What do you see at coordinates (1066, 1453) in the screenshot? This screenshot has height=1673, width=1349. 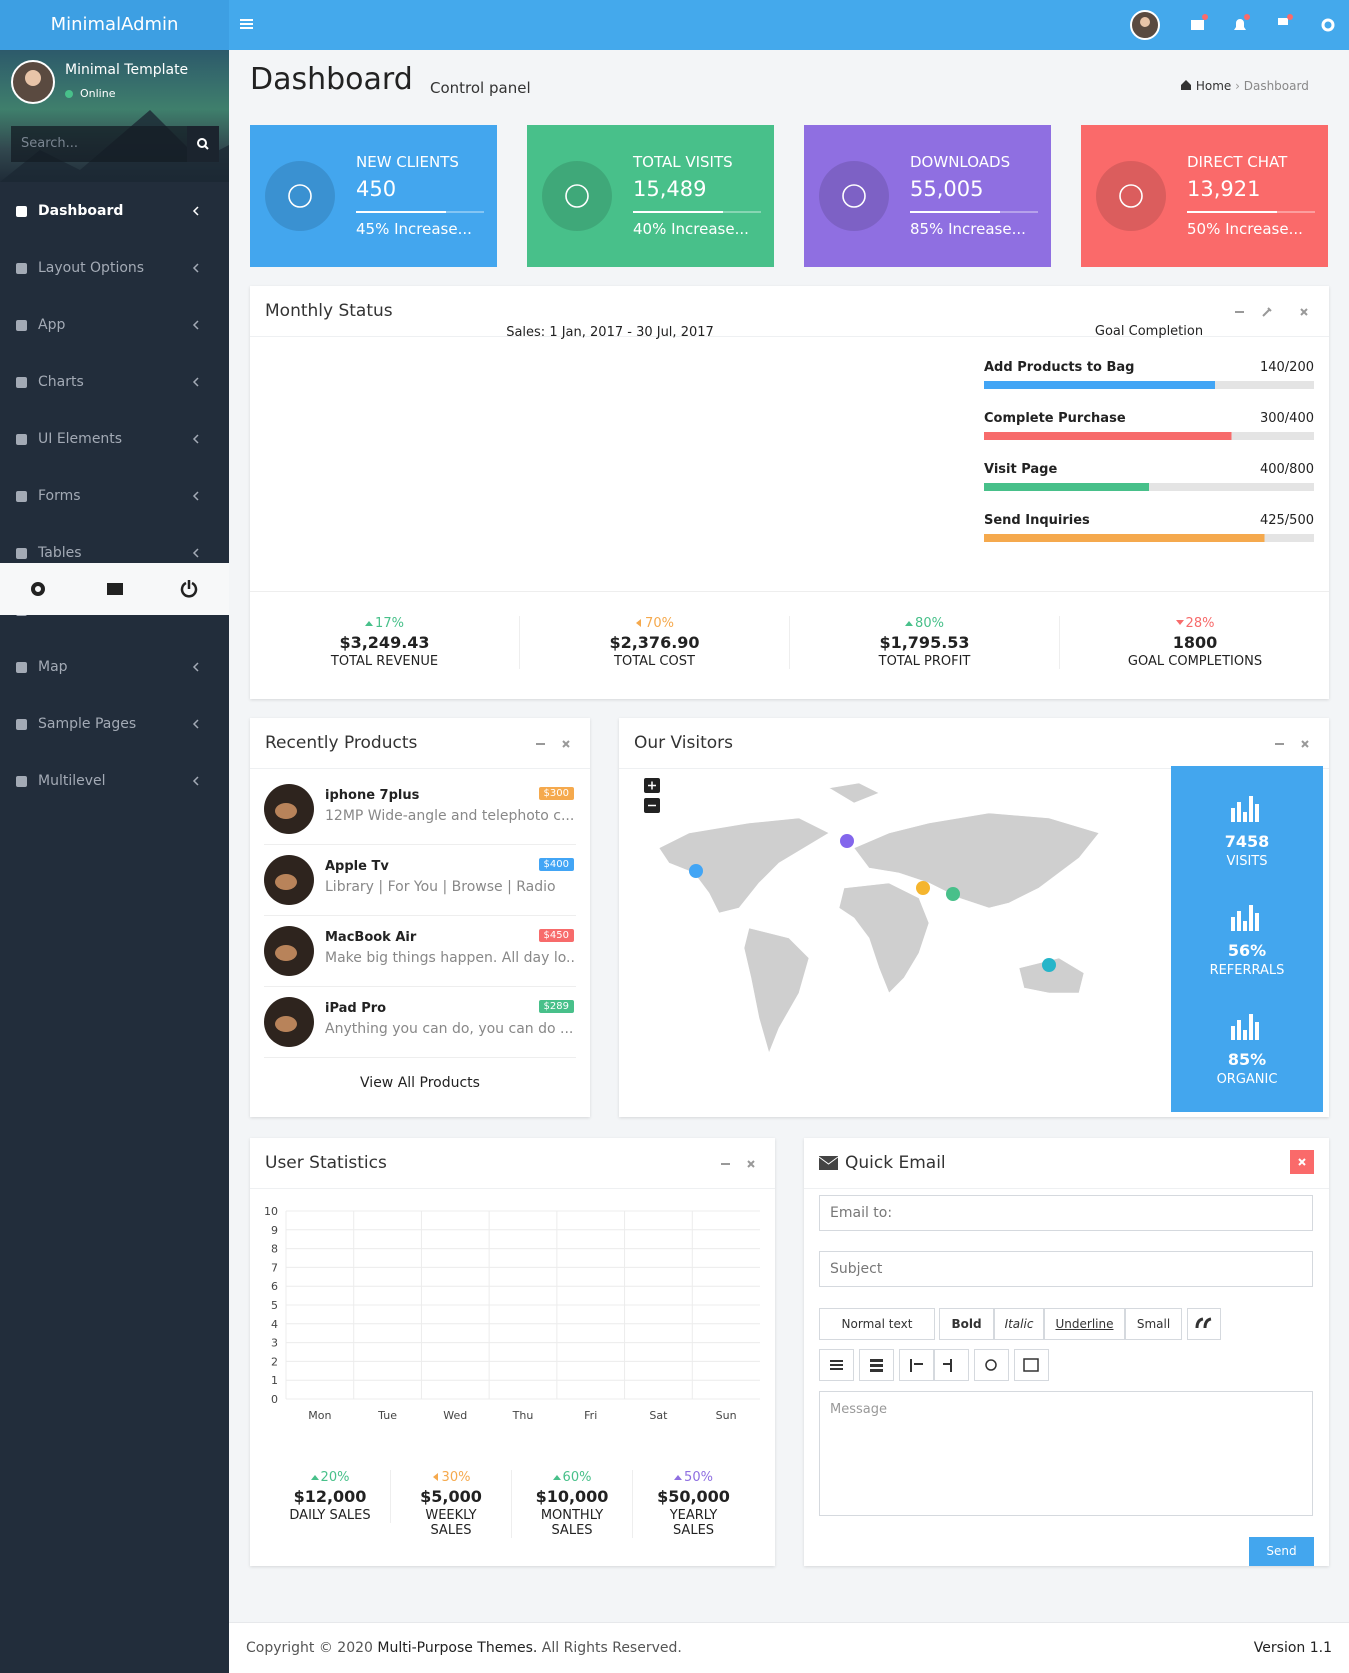 I see `message-input: Message` at bounding box center [1066, 1453].